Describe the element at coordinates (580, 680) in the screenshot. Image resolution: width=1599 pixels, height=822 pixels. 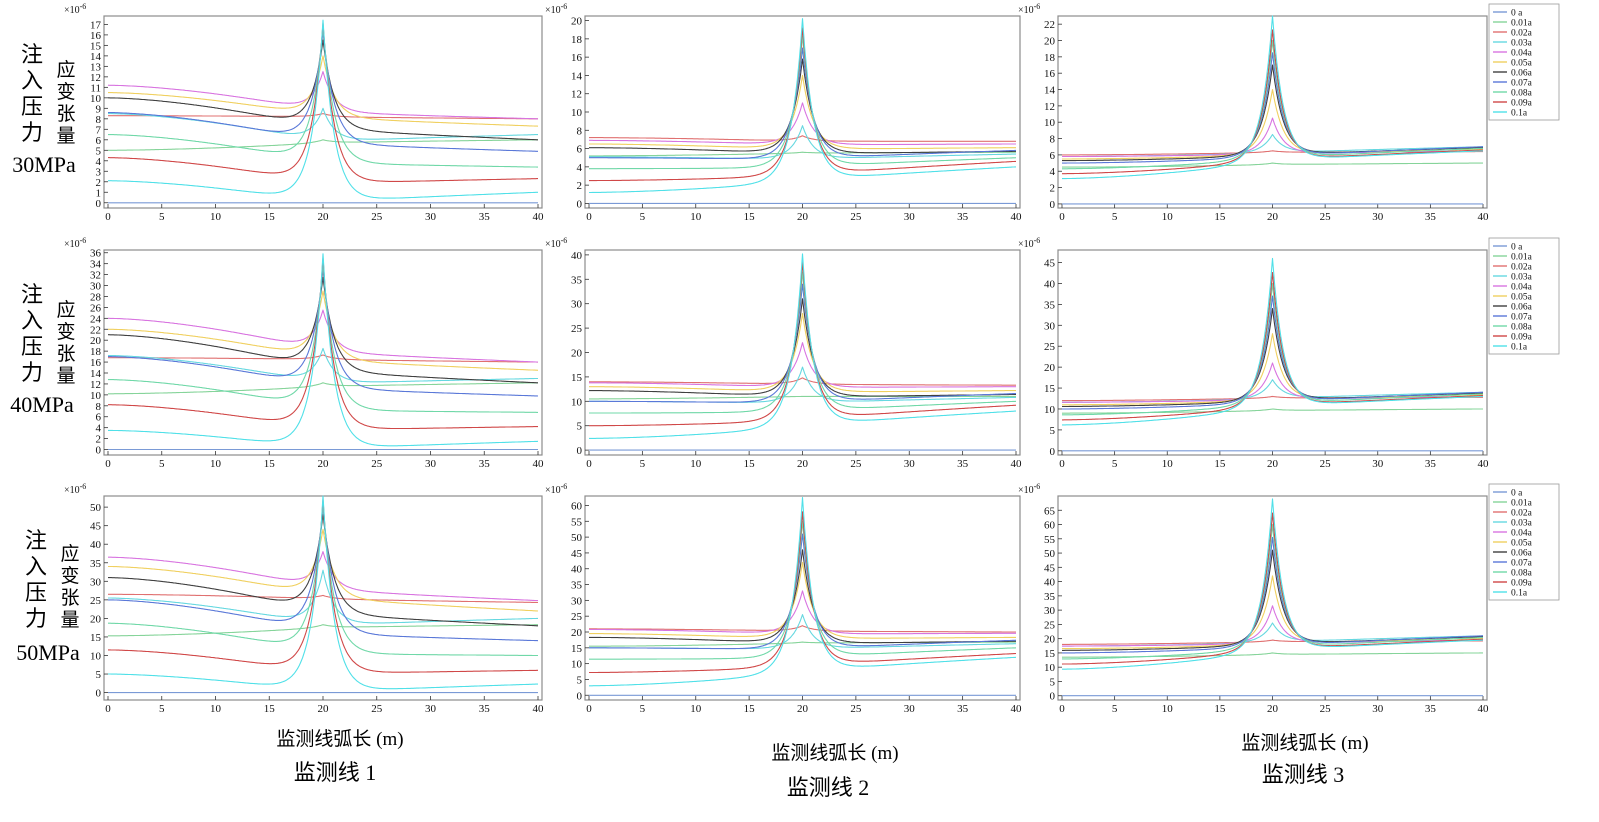
I see `y-tick-label: 5` at that location.